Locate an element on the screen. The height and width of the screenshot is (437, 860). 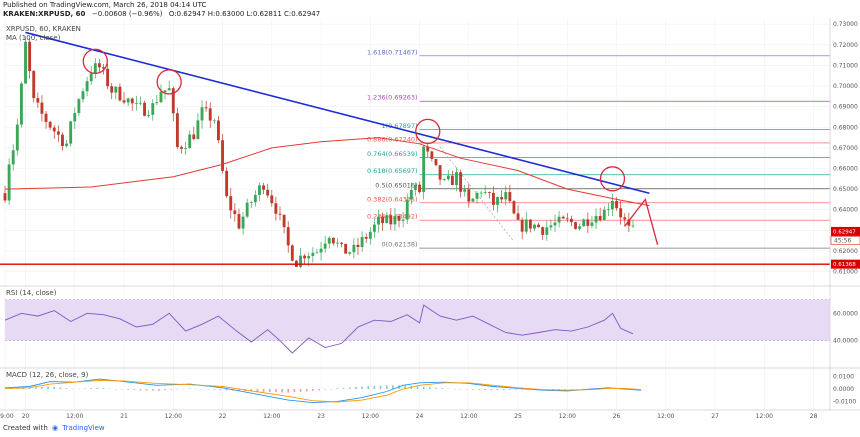
price-tick-label: 0.66000 is located at coordinates (845, 168).